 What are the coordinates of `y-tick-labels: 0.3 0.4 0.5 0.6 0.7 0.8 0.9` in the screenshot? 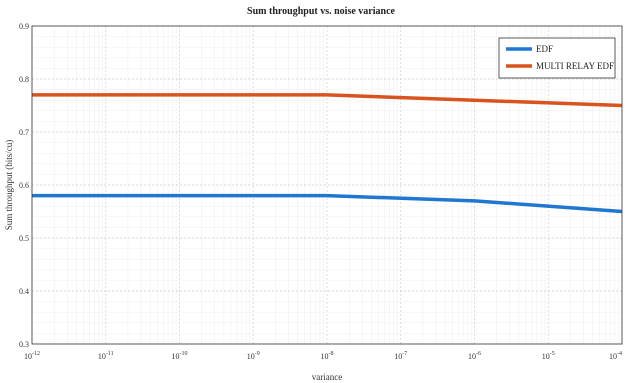 It's located at (24, 185).